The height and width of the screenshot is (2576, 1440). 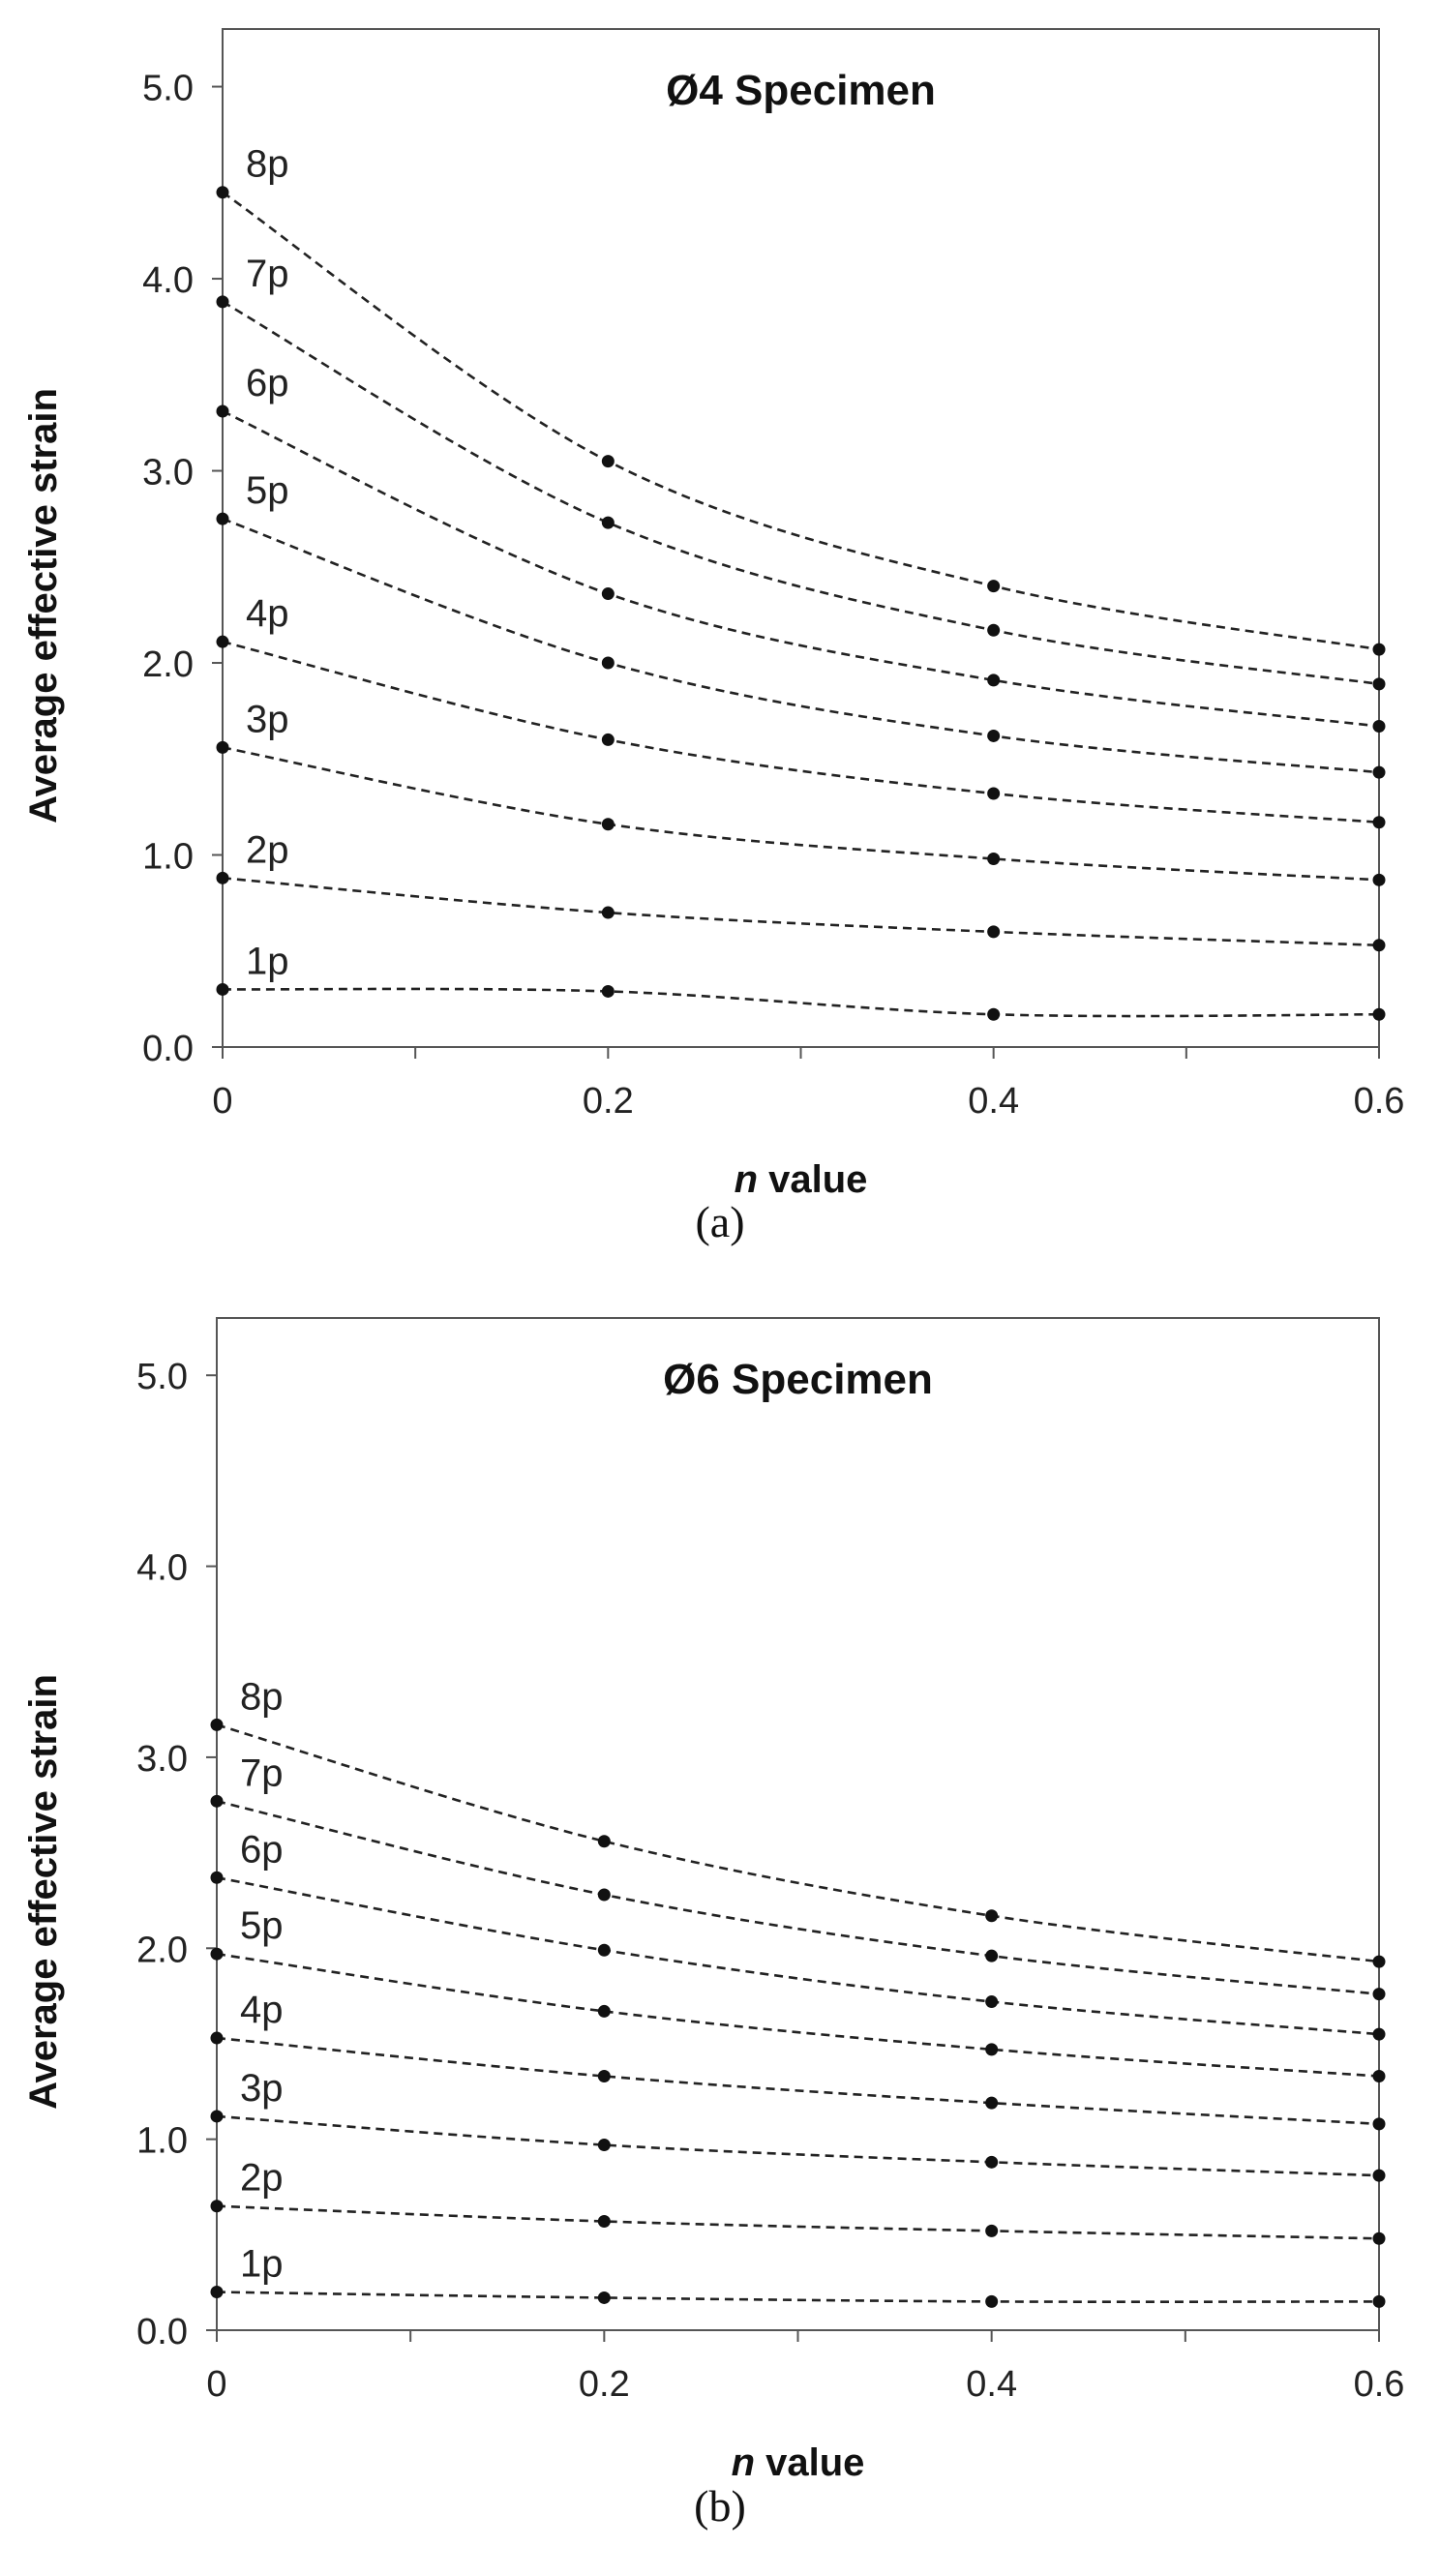 I want to click on x-axis-label-variable: n, so click(x=744, y=2462).